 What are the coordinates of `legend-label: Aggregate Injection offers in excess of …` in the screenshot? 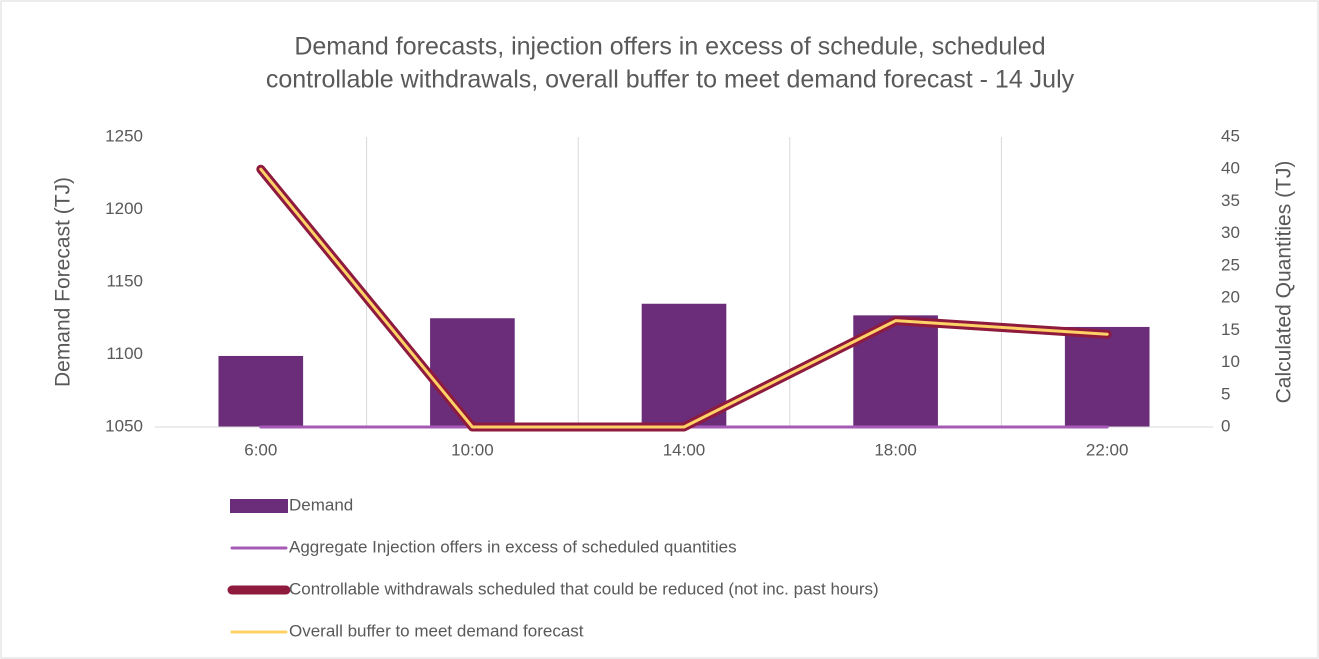 It's located at (513, 546).